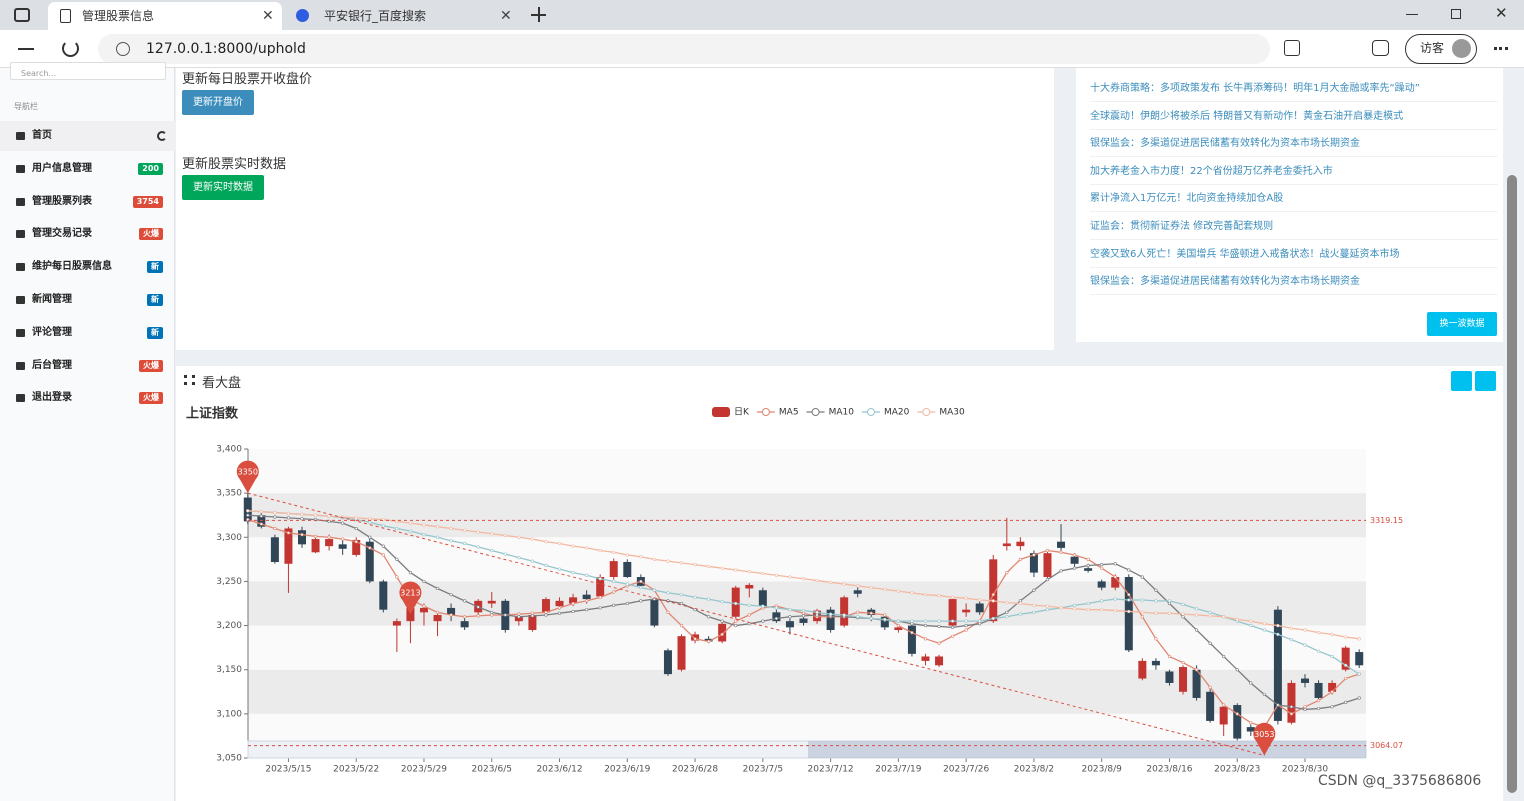 This screenshot has height=801, width=1524. What do you see at coordinates (1380, 48) in the screenshot?
I see `extensions-icon` at bounding box center [1380, 48].